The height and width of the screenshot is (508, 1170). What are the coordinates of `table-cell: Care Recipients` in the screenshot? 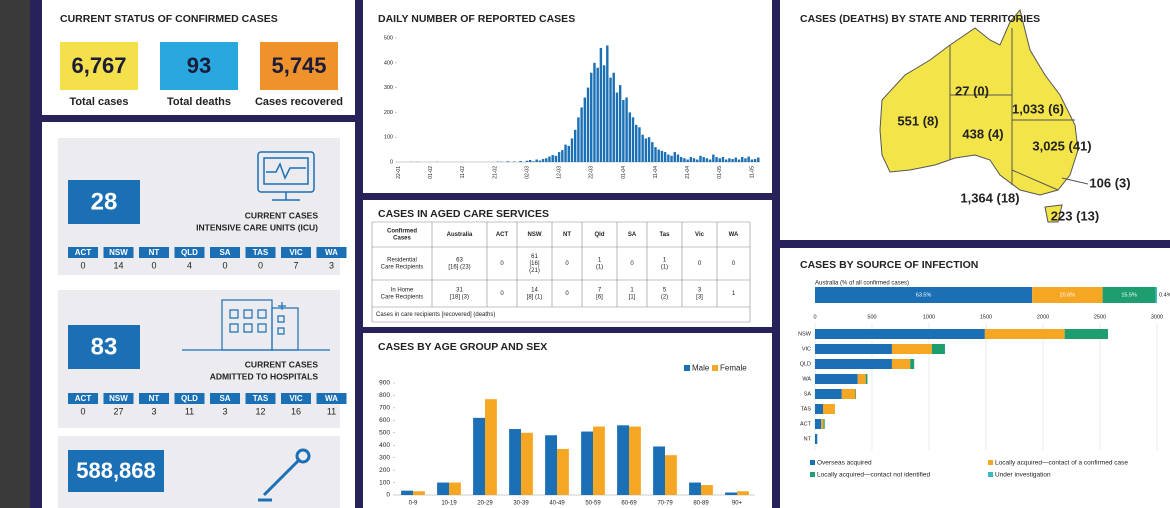 It's located at (402, 298).